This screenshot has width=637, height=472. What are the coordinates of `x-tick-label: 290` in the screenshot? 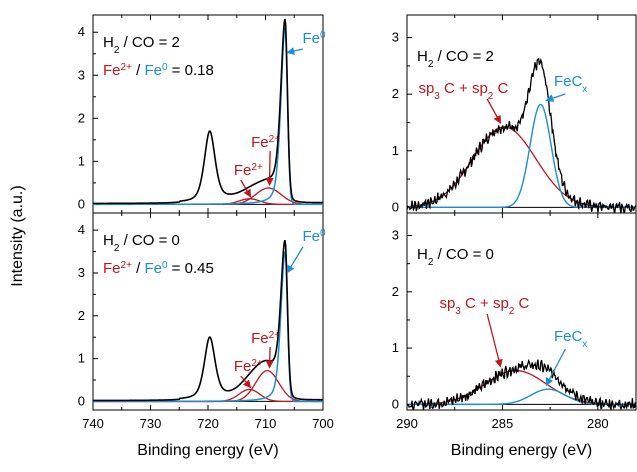 It's located at (407, 423).